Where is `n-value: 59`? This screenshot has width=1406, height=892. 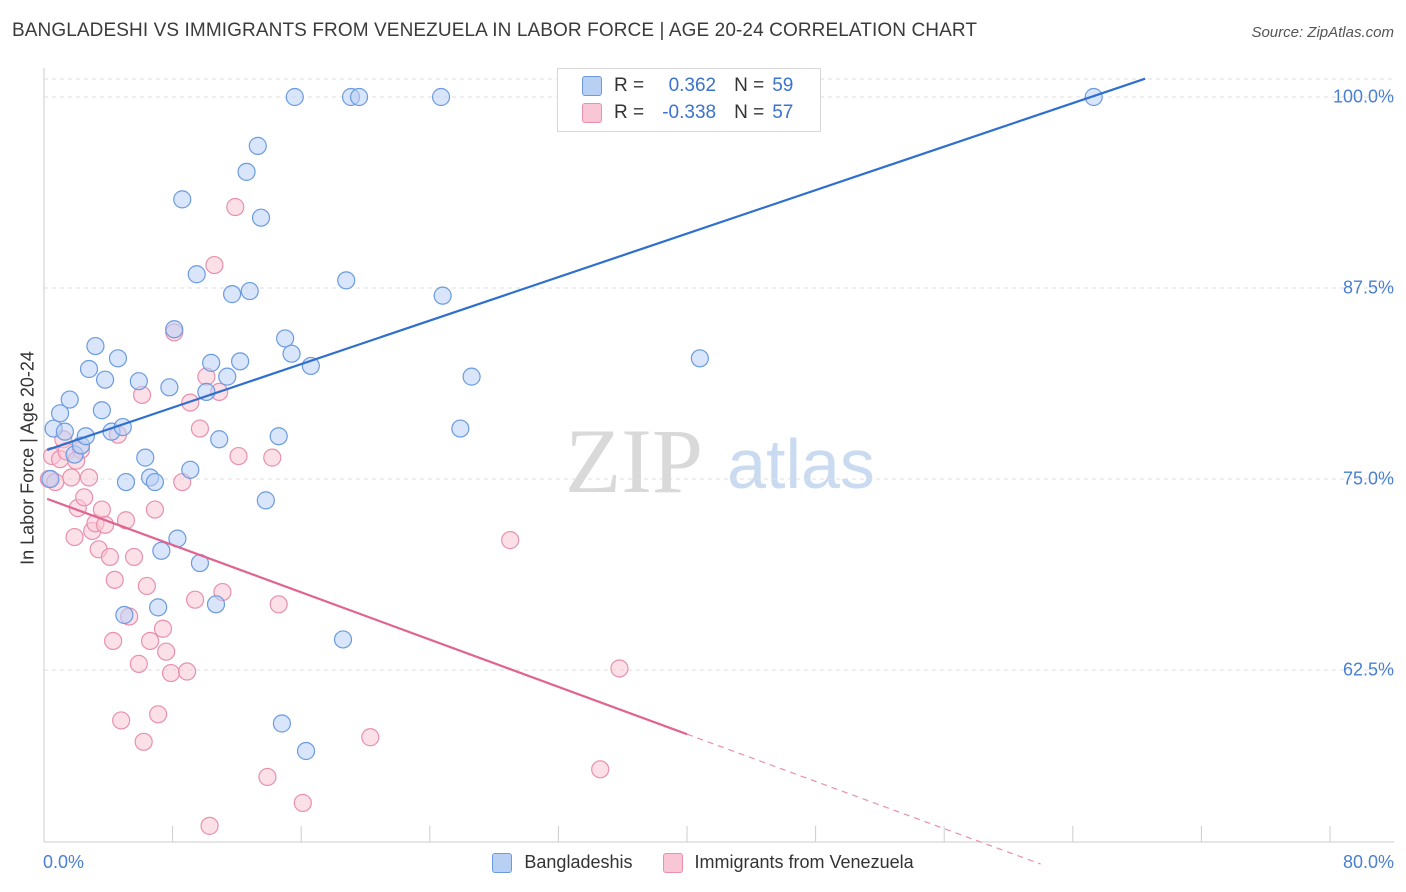 n-value: 59 is located at coordinates (783, 85).